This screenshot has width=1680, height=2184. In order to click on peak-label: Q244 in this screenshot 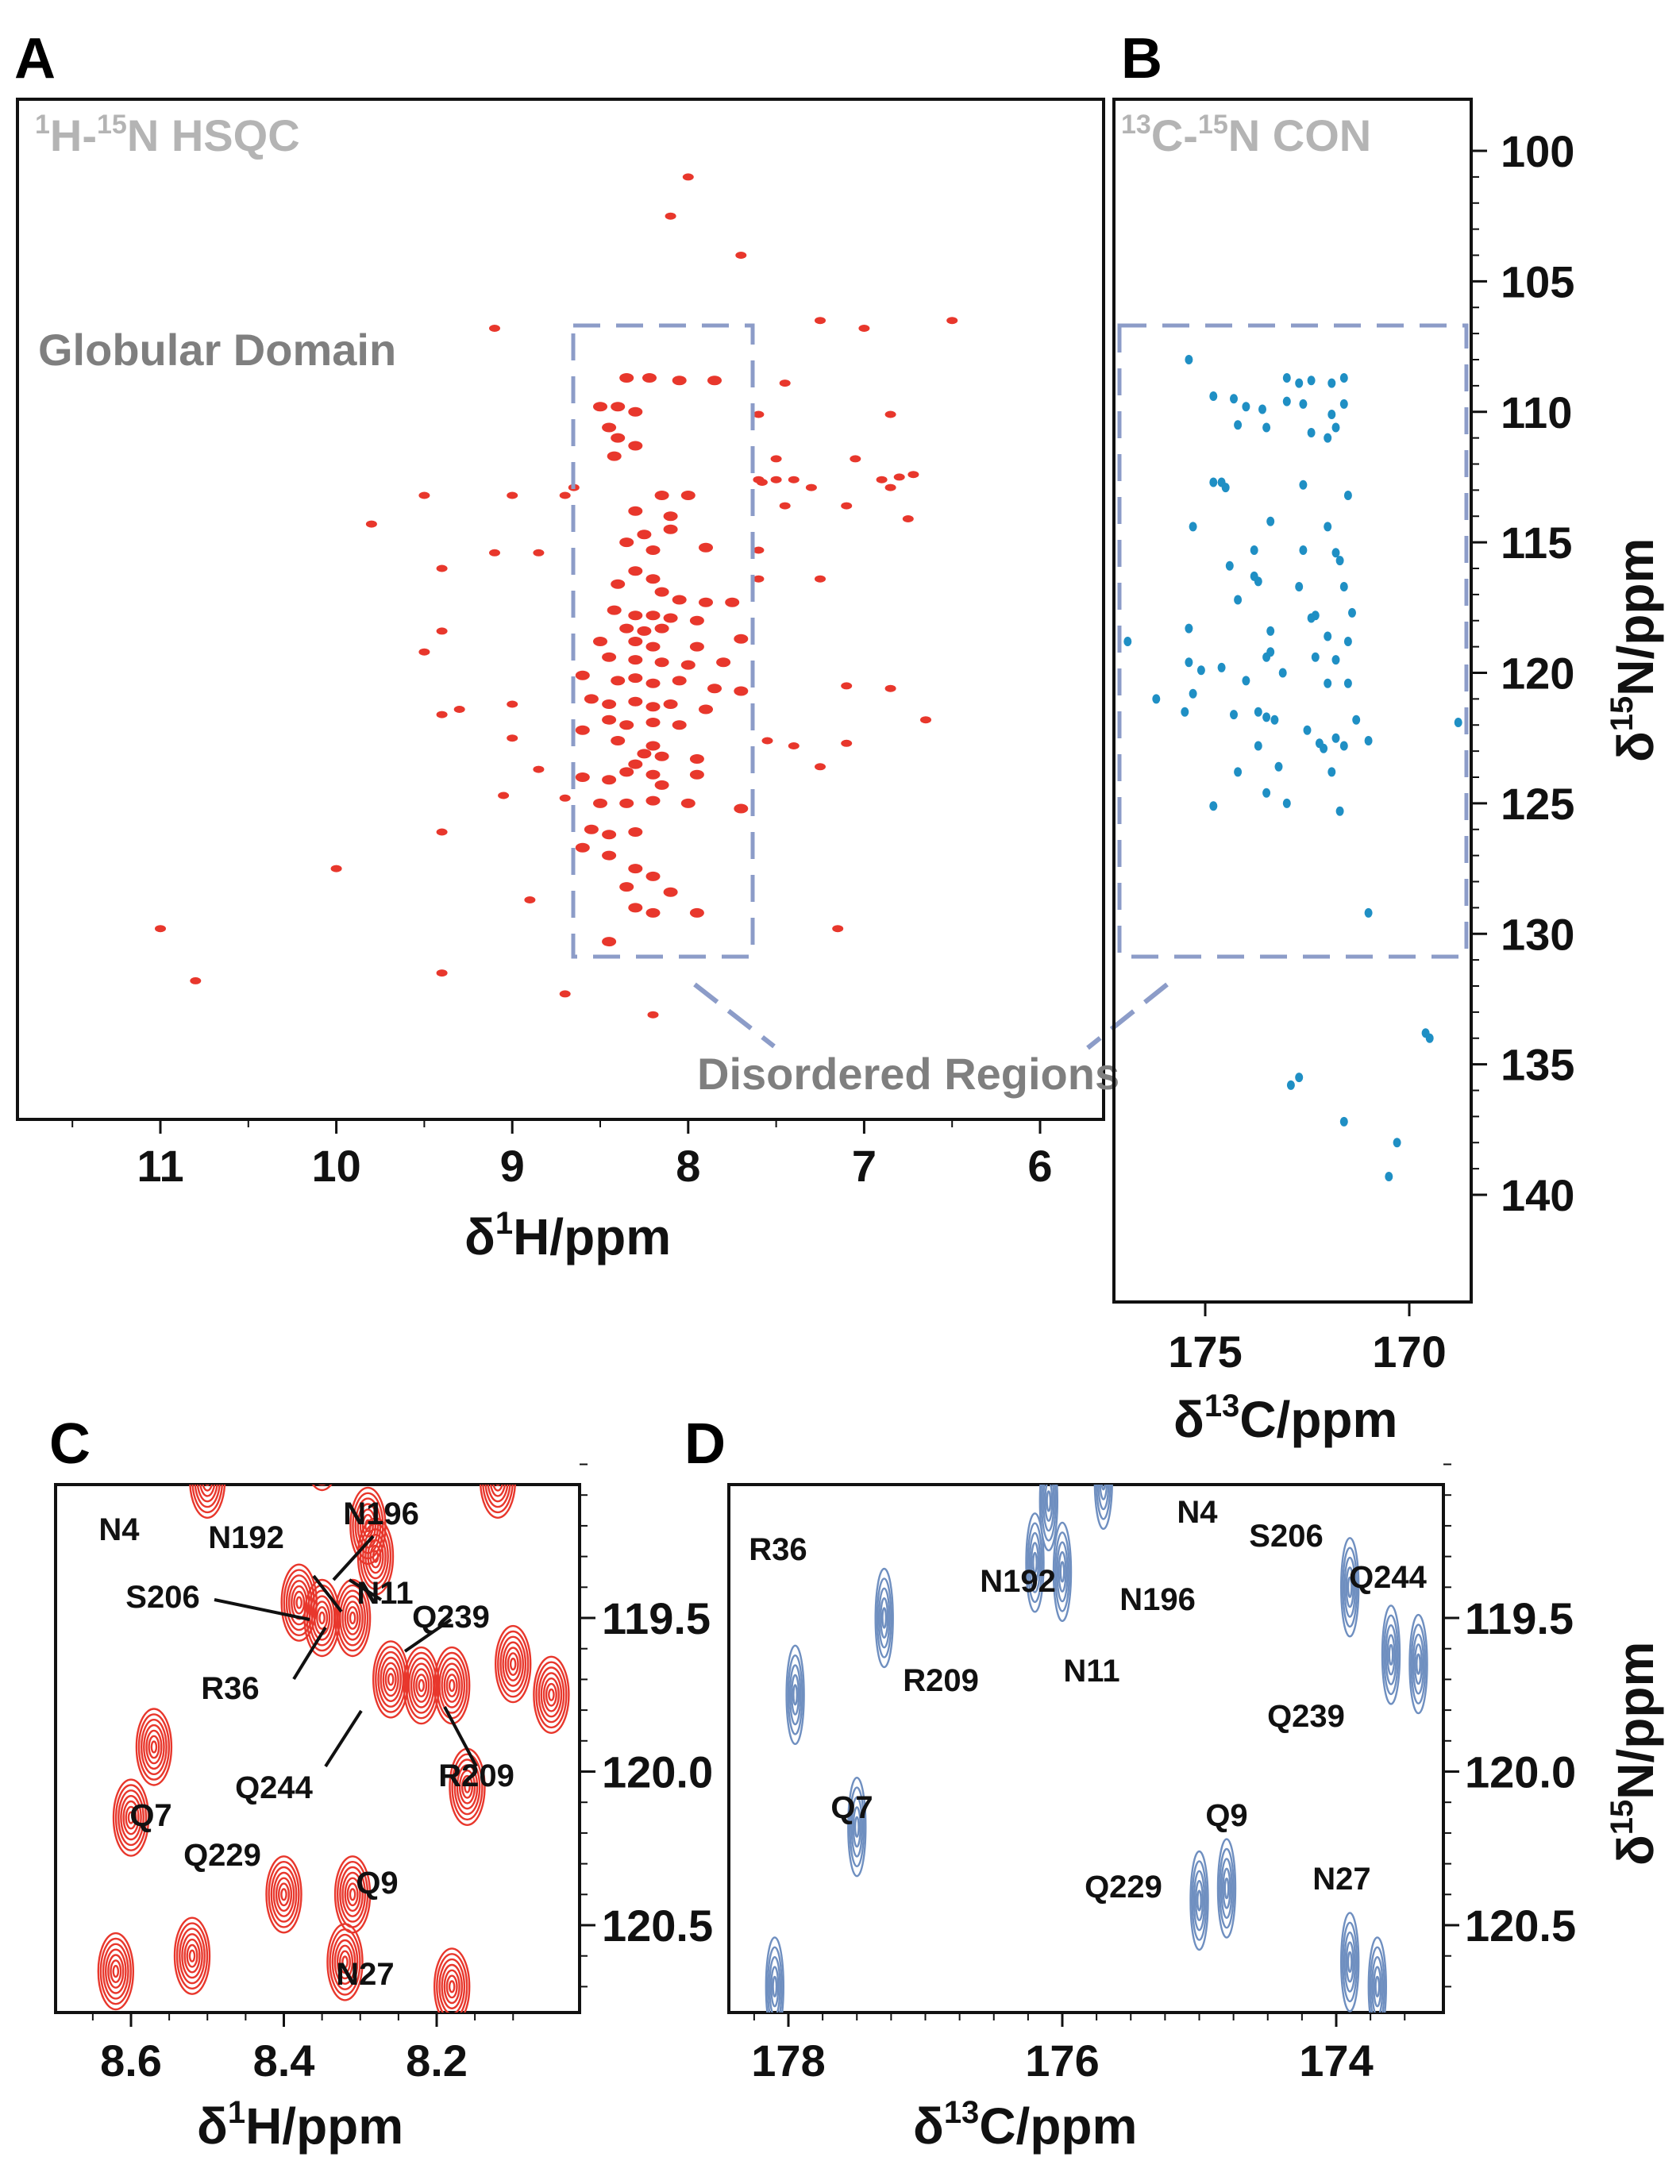, I will do `click(1388, 1577)`.